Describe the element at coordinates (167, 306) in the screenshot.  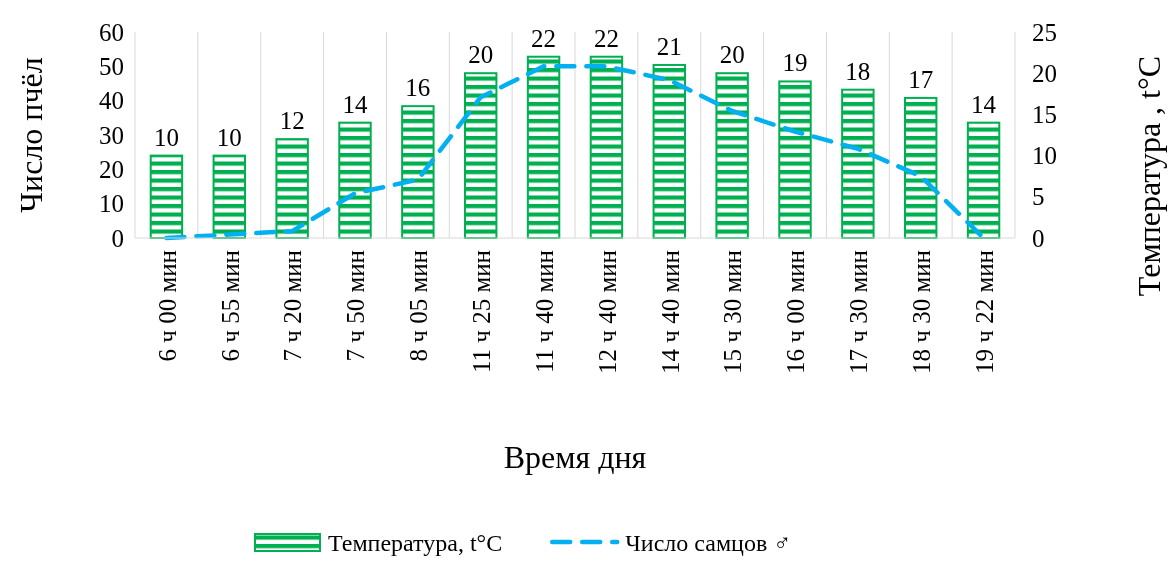
I see `x-tick-label: 6 ч 00 мин` at that location.